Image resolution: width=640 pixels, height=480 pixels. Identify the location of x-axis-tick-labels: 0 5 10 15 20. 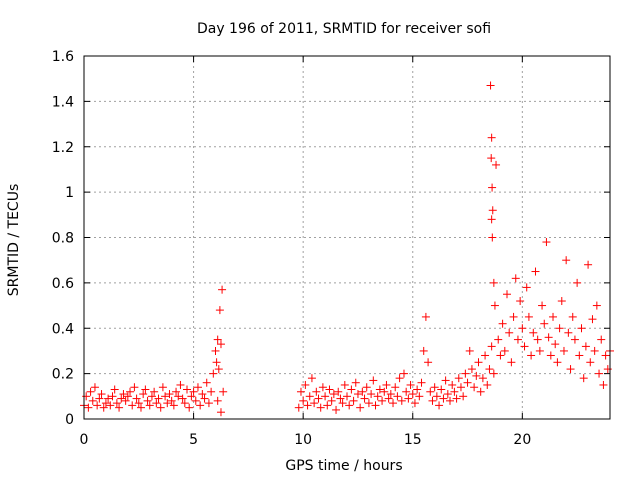
(306, 440).